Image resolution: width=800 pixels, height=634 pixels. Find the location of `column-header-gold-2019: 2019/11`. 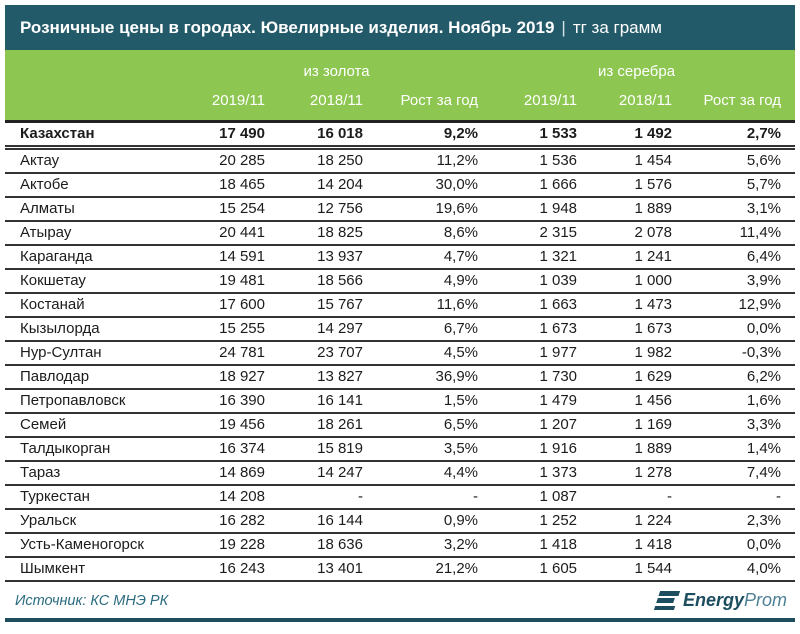

column-header-gold-2019: 2019/11 is located at coordinates (230, 103).